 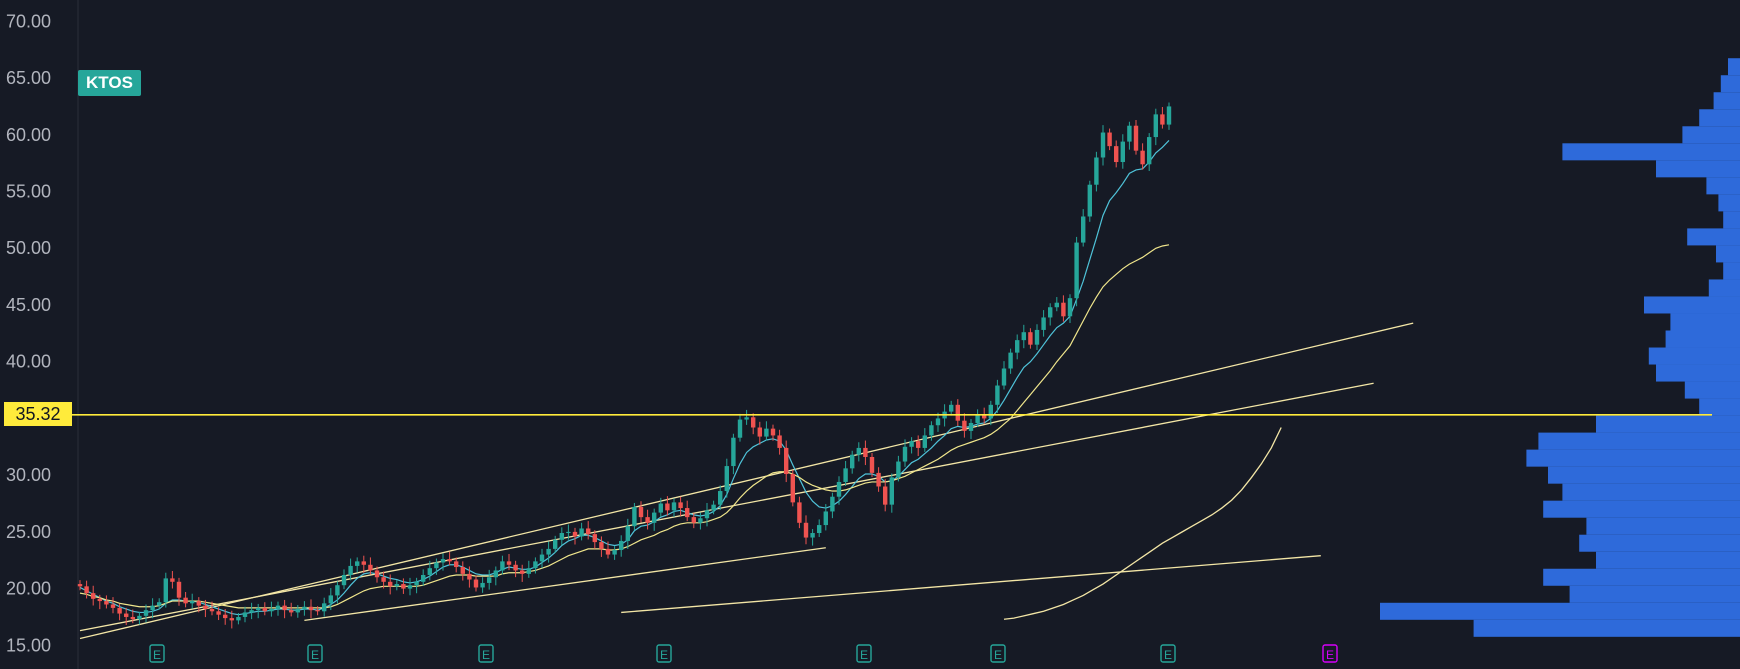 I want to click on ticker-badge: KTOS, so click(x=109, y=83).